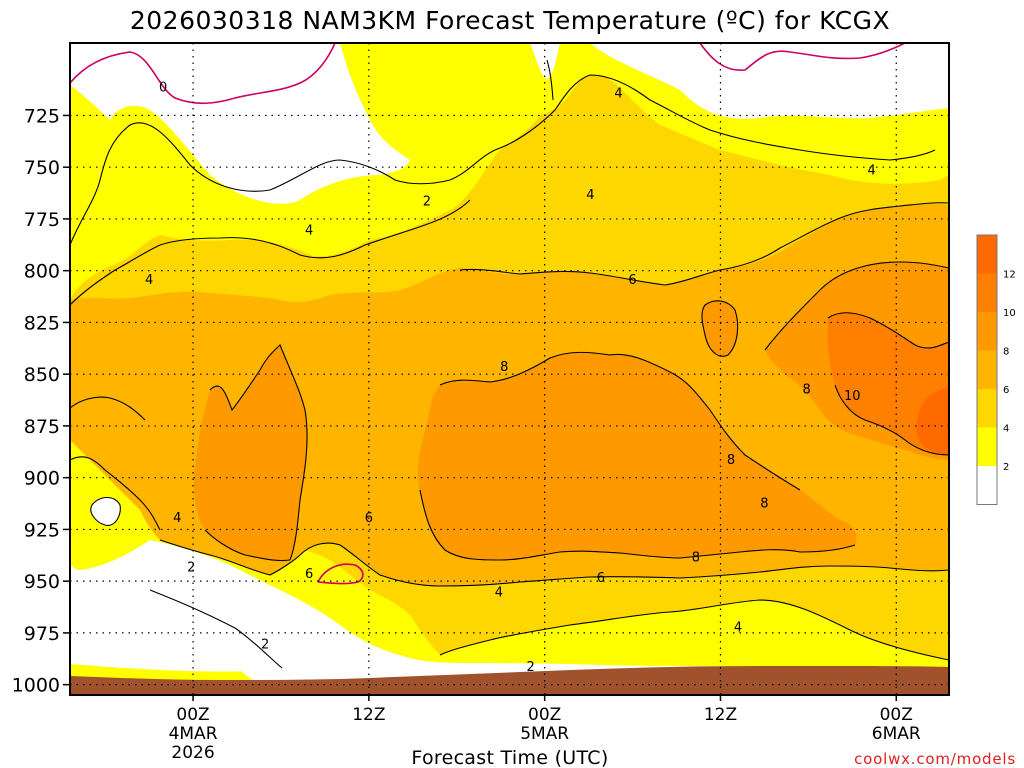 The image size is (1024, 768). Describe the element at coordinates (896, 715) in the screenshot. I see `x-tick-label-4-0: 00Z` at that location.